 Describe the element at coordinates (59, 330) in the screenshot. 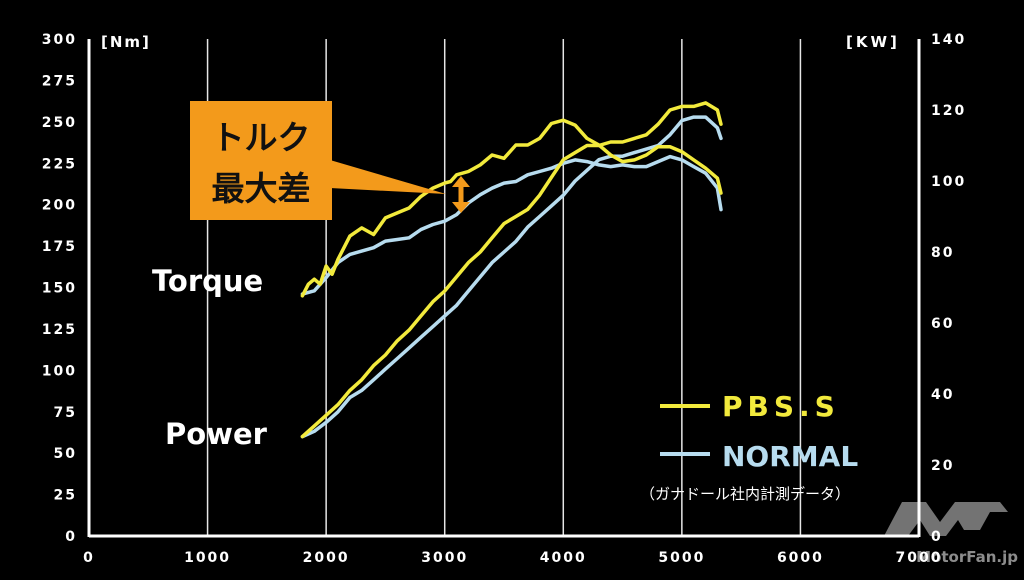

I see `y-left-tick-label: 125` at that location.